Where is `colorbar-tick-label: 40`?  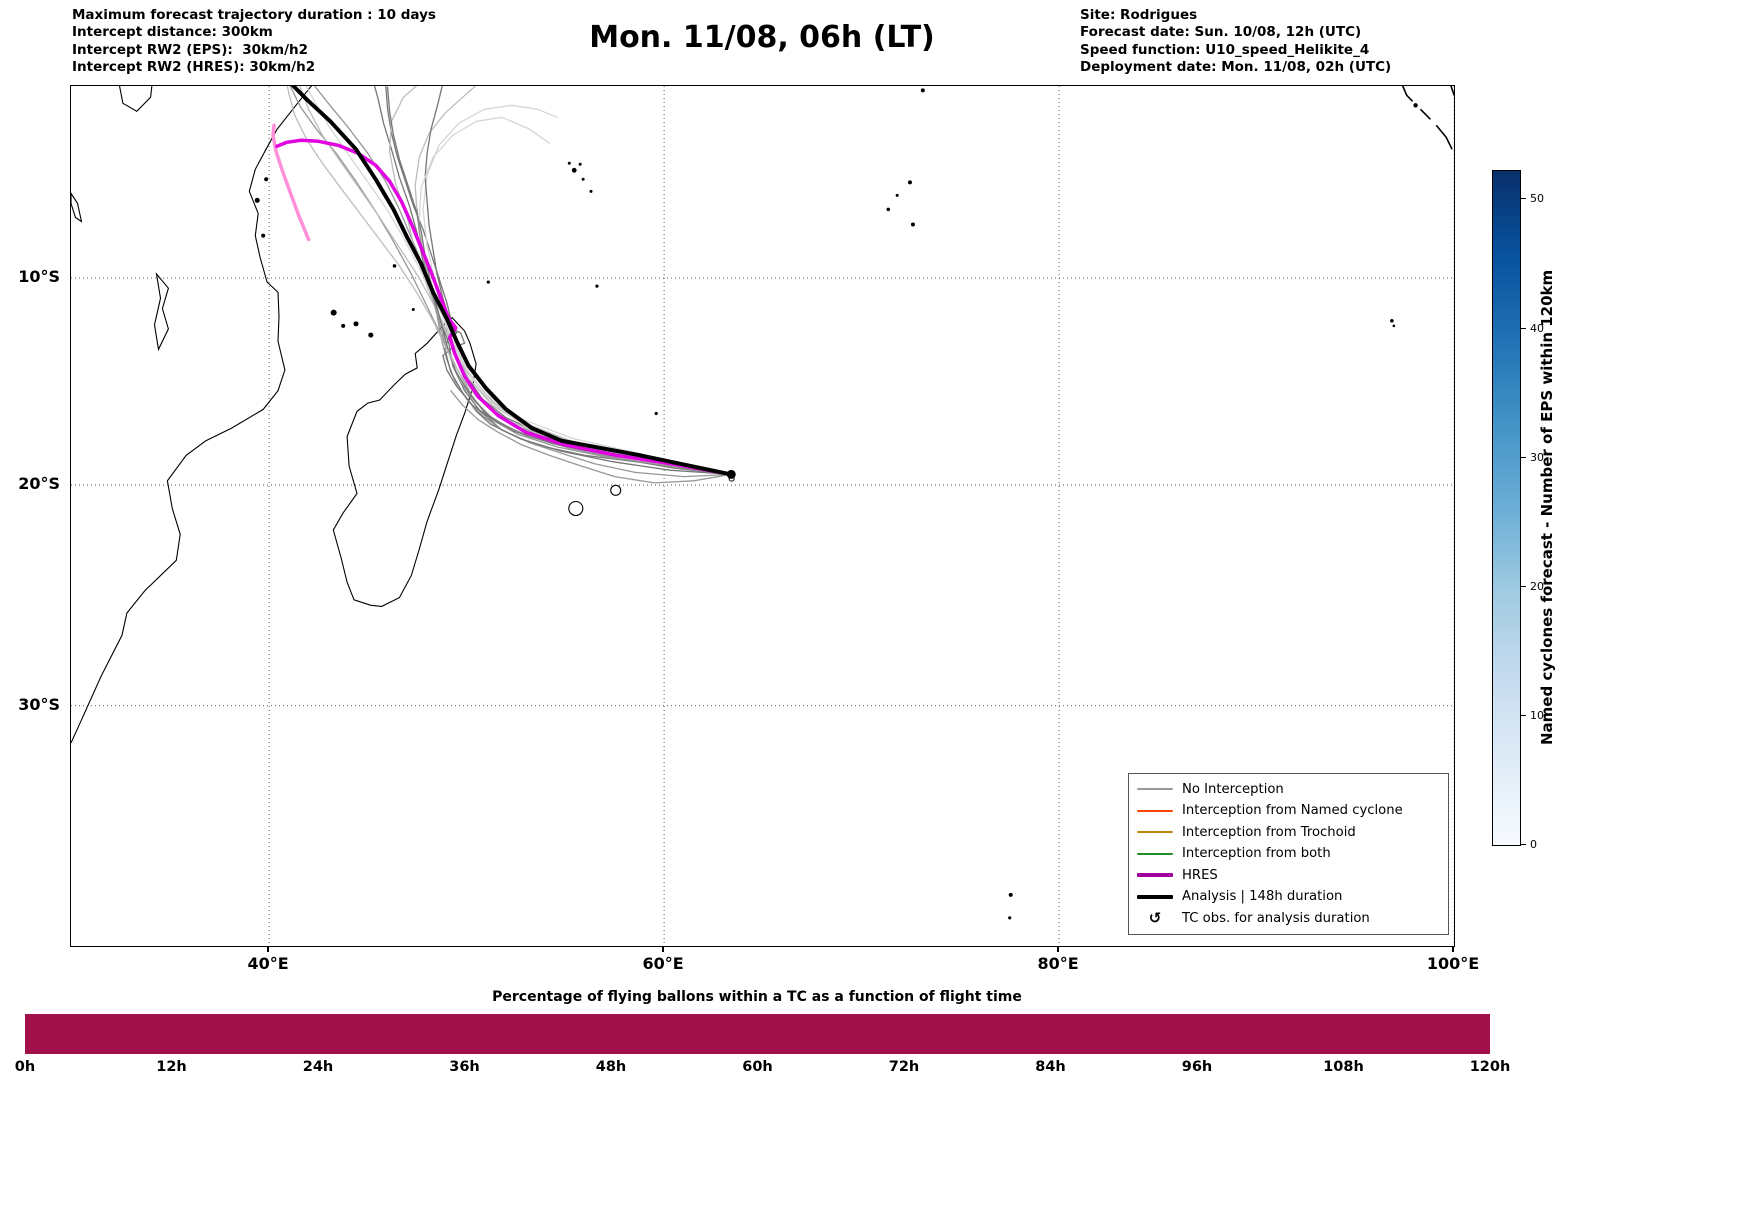
colorbar-tick-label: 40 is located at coordinates (1537, 328).